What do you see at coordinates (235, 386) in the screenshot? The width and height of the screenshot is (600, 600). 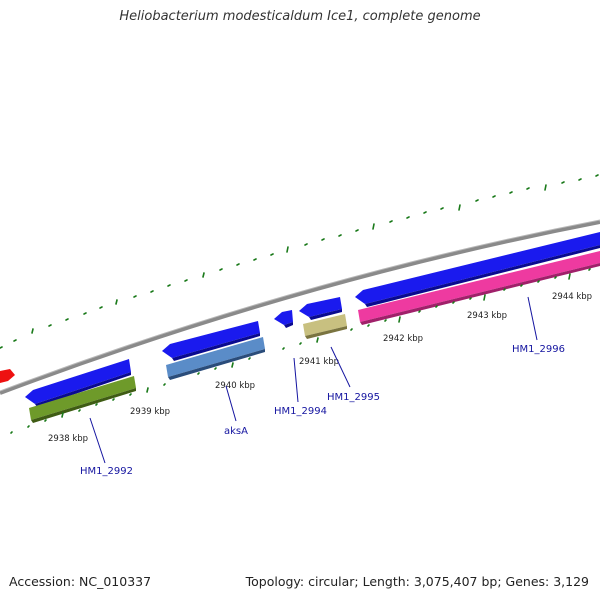 I see `kbp-label-2940: 2940 kbp` at bounding box center [235, 386].